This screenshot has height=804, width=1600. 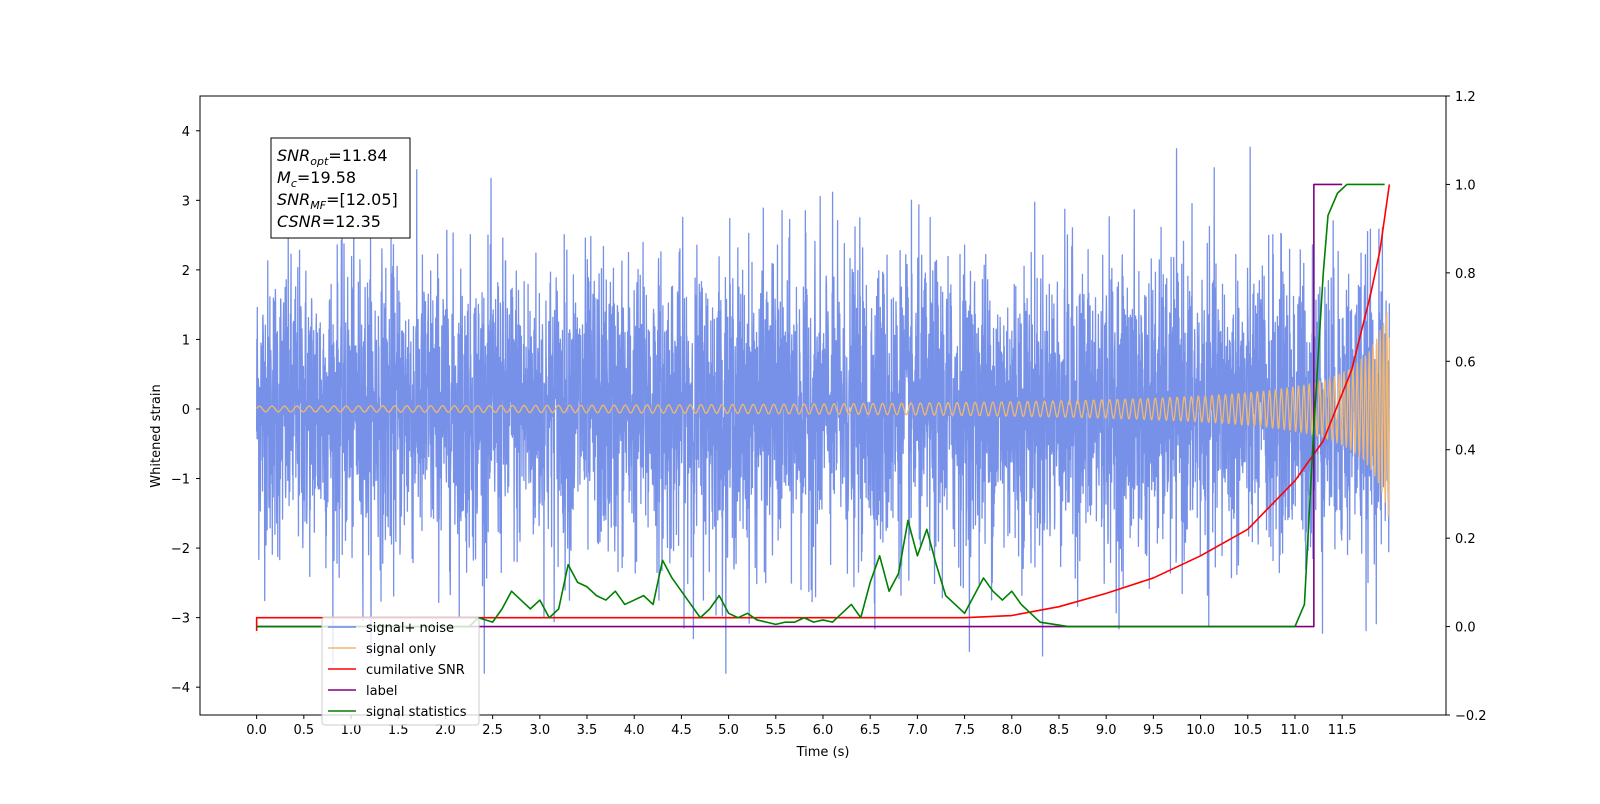 I want to click on x-tick-label: 1.0, so click(x=351, y=730).